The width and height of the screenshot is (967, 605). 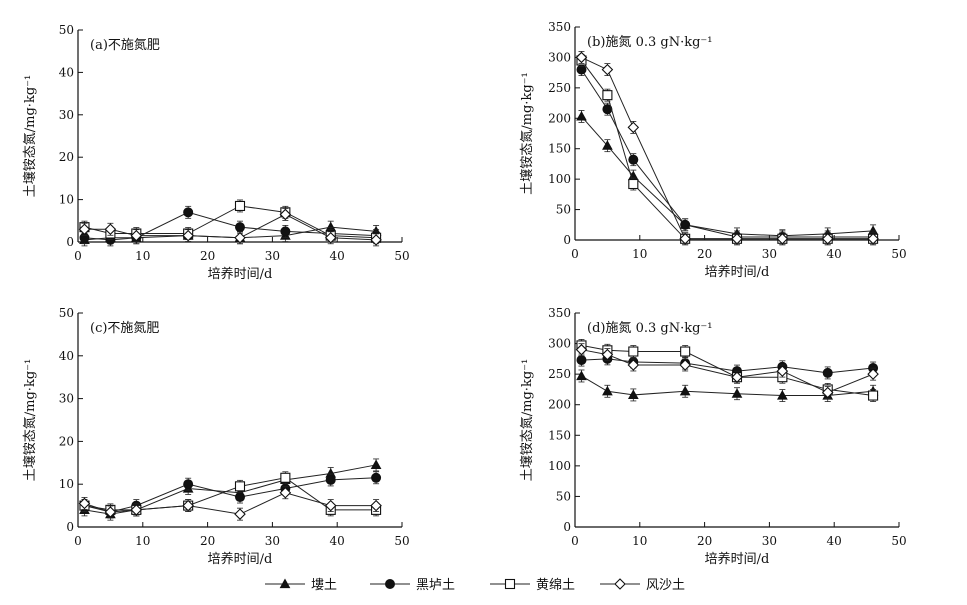 What do you see at coordinates (66, 484) in the screenshot?
I see `y-tick-label: 10` at bounding box center [66, 484].